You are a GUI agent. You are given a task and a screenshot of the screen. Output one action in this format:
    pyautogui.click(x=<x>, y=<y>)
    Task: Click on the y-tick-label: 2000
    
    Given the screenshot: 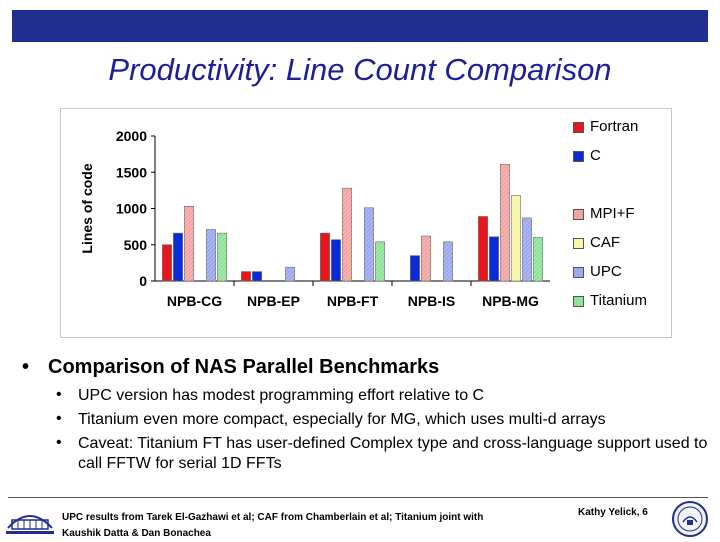 What is the action you would take?
    pyautogui.click(x=131, y=136)
    